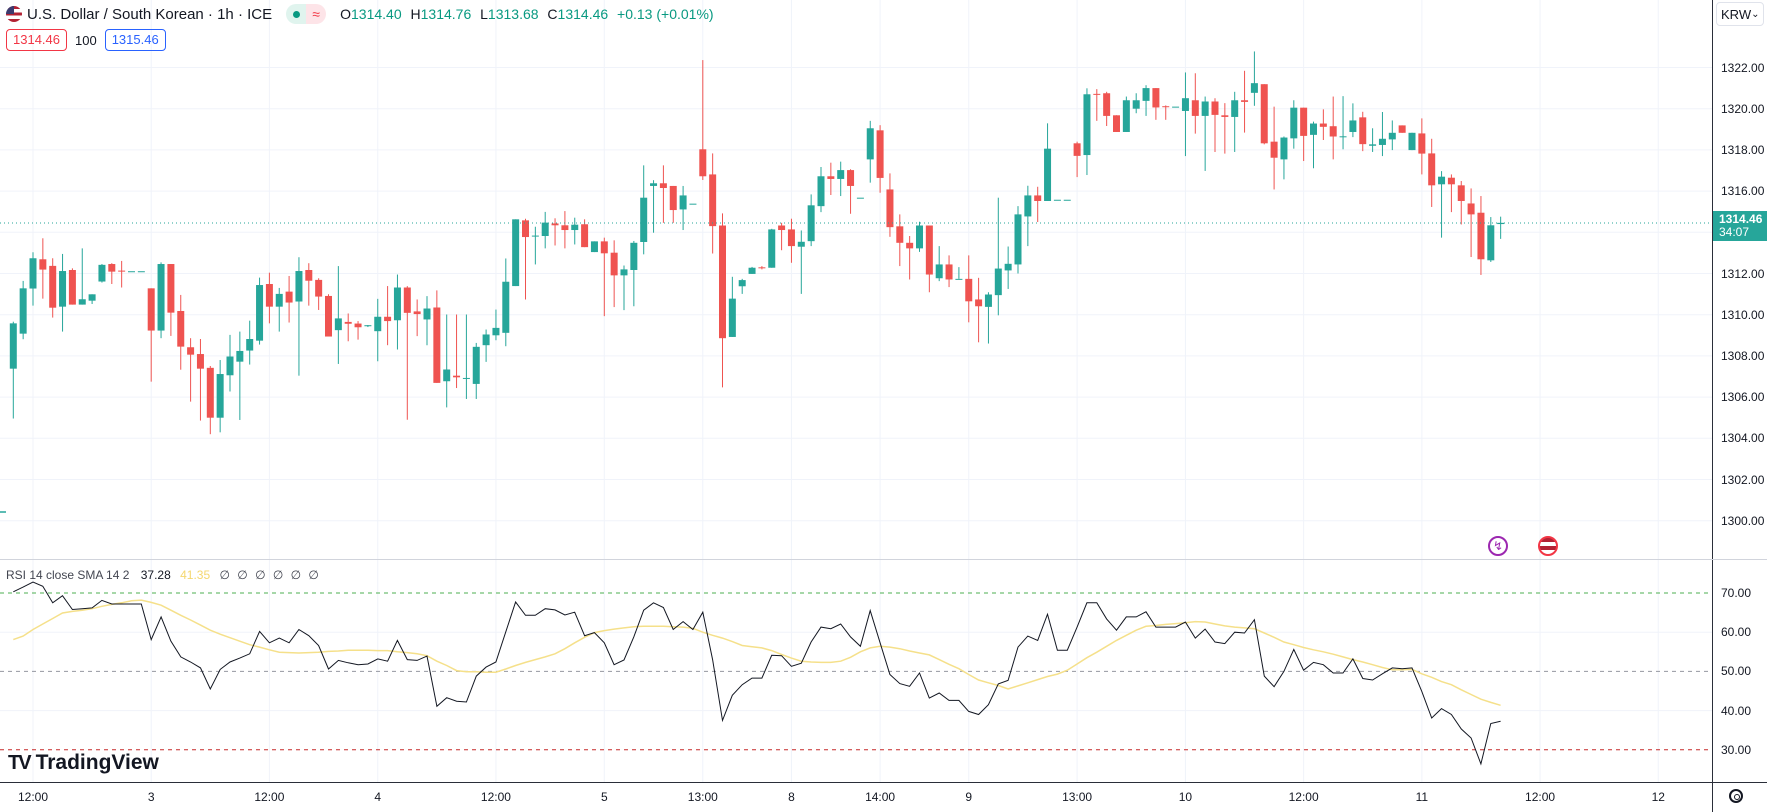 The image size is (1767, 812). Describe the element at coordinates (513, 14) in the screenshot. I see `low-value: 1313.68` at that location.